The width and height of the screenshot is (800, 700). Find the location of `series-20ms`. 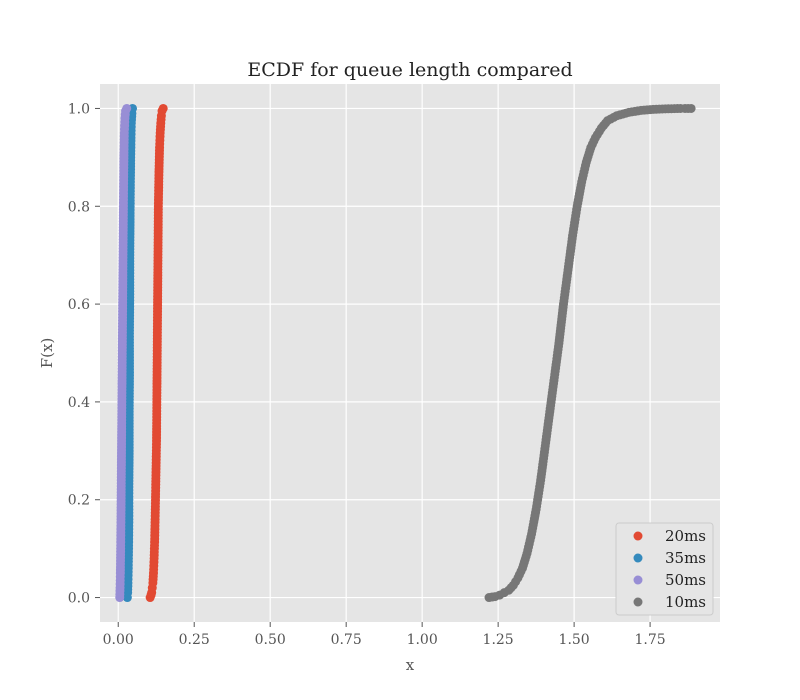

series-20ms is located at coordinates (156, 353).